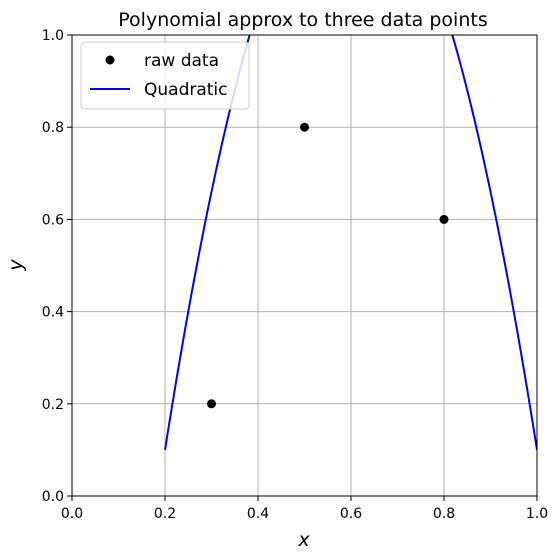  I want to click on y-tick-label: 0.2, so click(53, 405).